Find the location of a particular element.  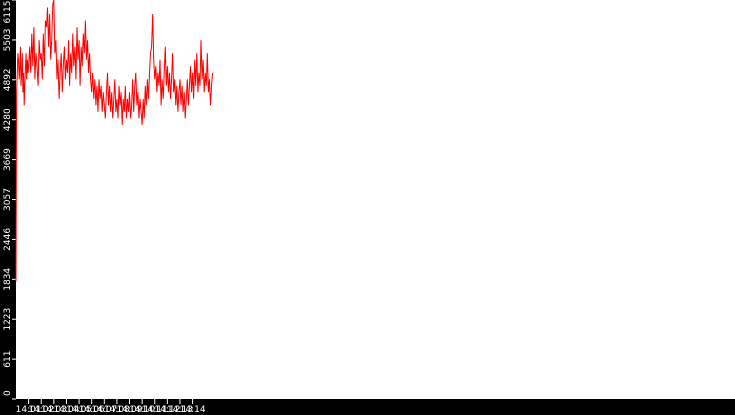

y-tick-label: 1223 is located at coordinates (8, 319).